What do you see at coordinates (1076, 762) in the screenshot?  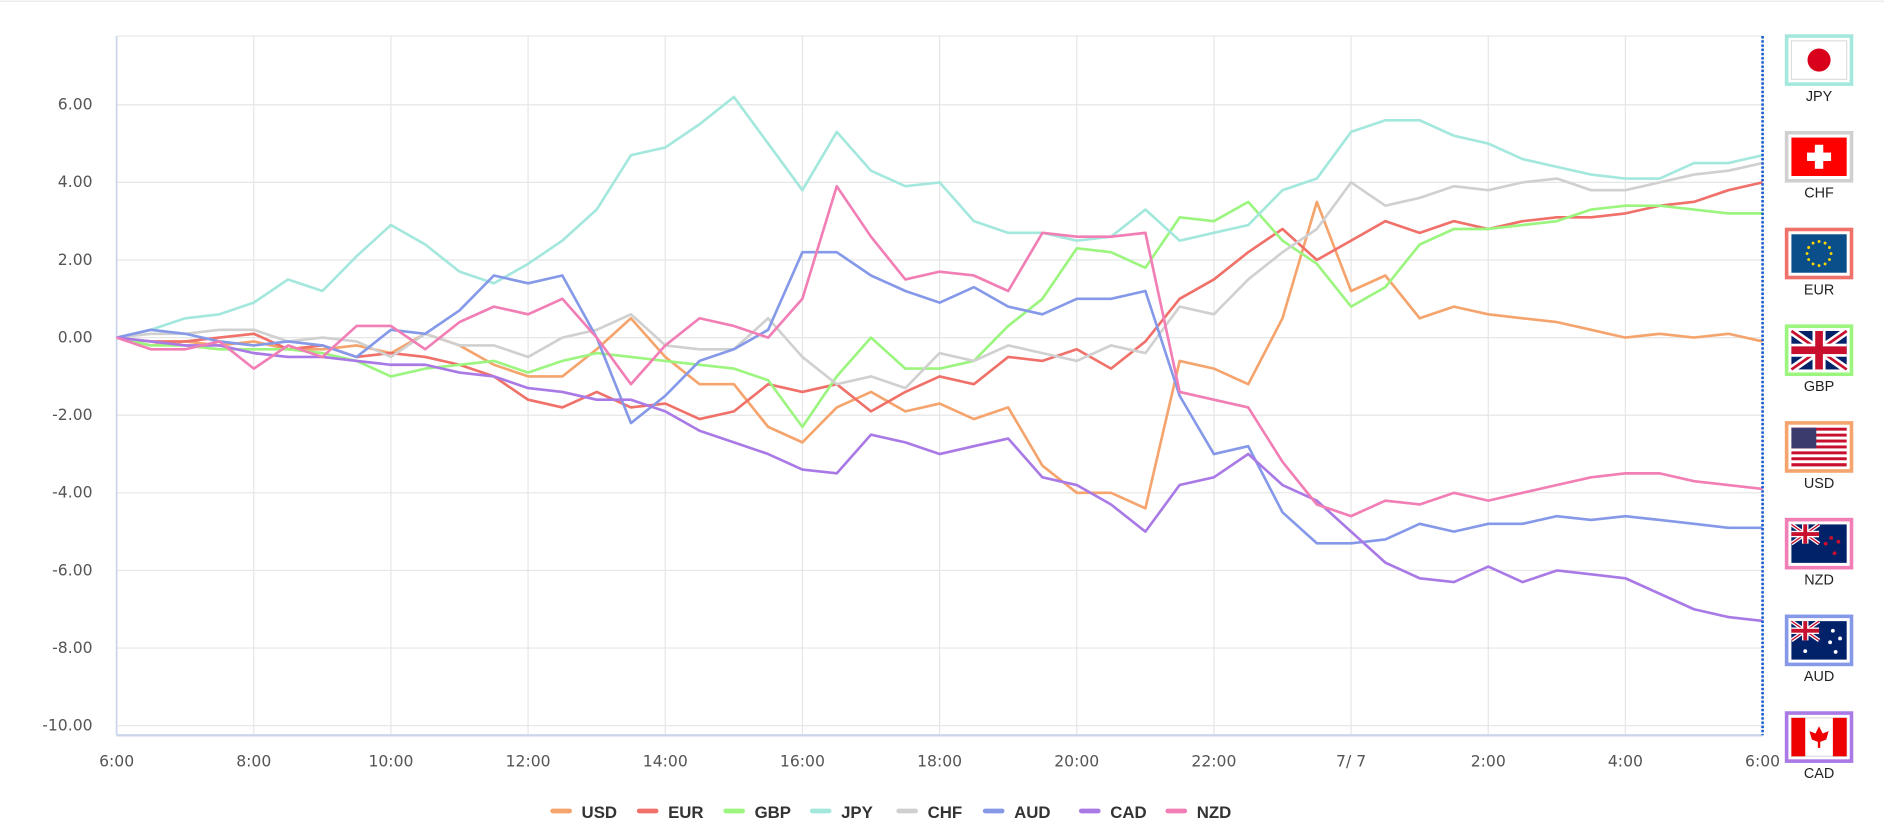 I see `x-tick-label: 20:00` at bounding box center [1076, 762].